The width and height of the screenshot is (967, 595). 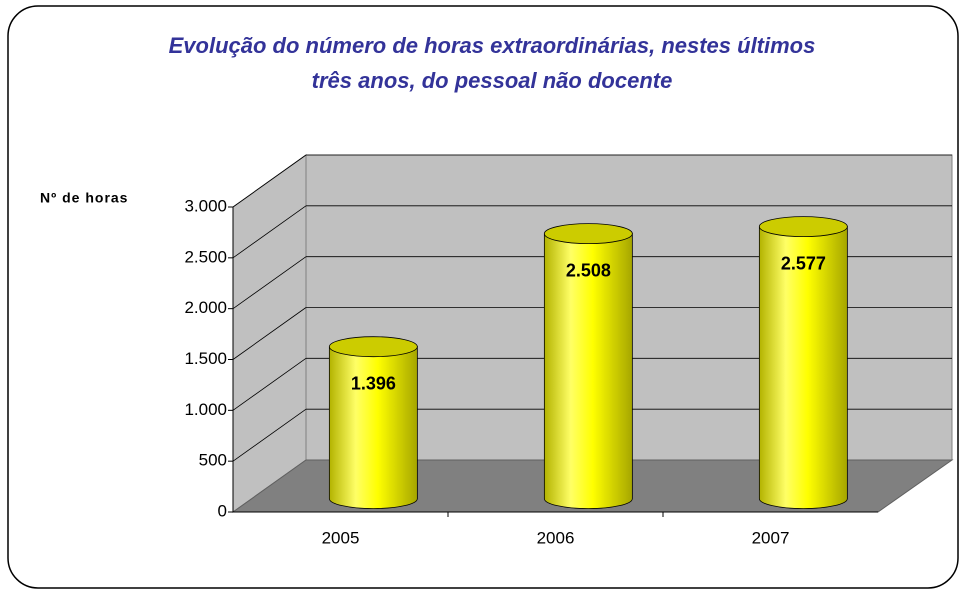 What do you see at coordinates (556, 537) in the screenshot?
I see `x-tick-label: 2006` at bounding box center [556, 537].